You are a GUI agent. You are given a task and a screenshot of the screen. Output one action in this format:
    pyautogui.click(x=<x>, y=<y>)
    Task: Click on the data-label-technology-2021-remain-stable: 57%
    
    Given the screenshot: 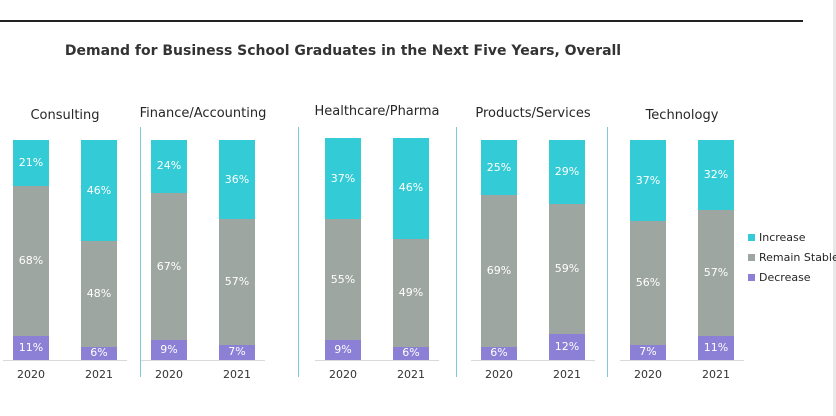 What is the action you would take?
    pyautogui.click(x=716, y=273)
    